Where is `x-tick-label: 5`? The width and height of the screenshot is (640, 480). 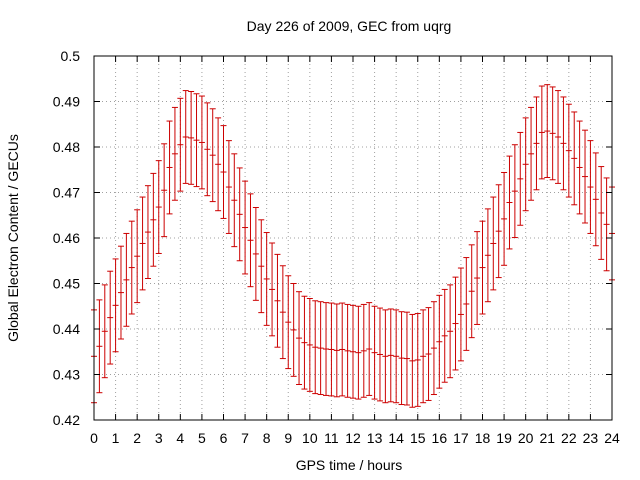
x-tick-label: 5 is located at coordinates (202, 438).